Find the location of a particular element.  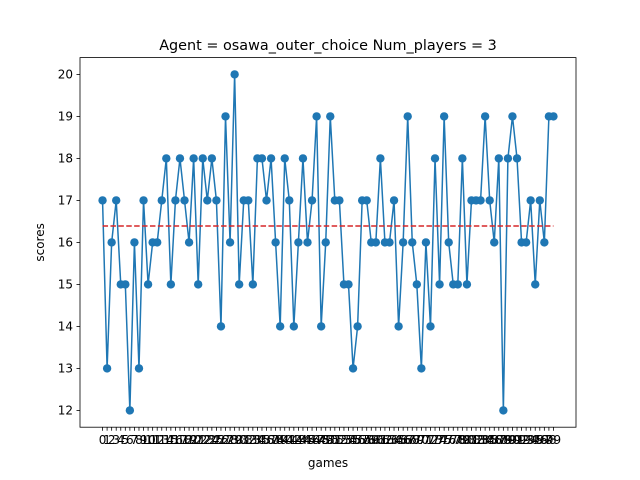

x-tick-label-73: 73 is located at coordinates (434, 440).